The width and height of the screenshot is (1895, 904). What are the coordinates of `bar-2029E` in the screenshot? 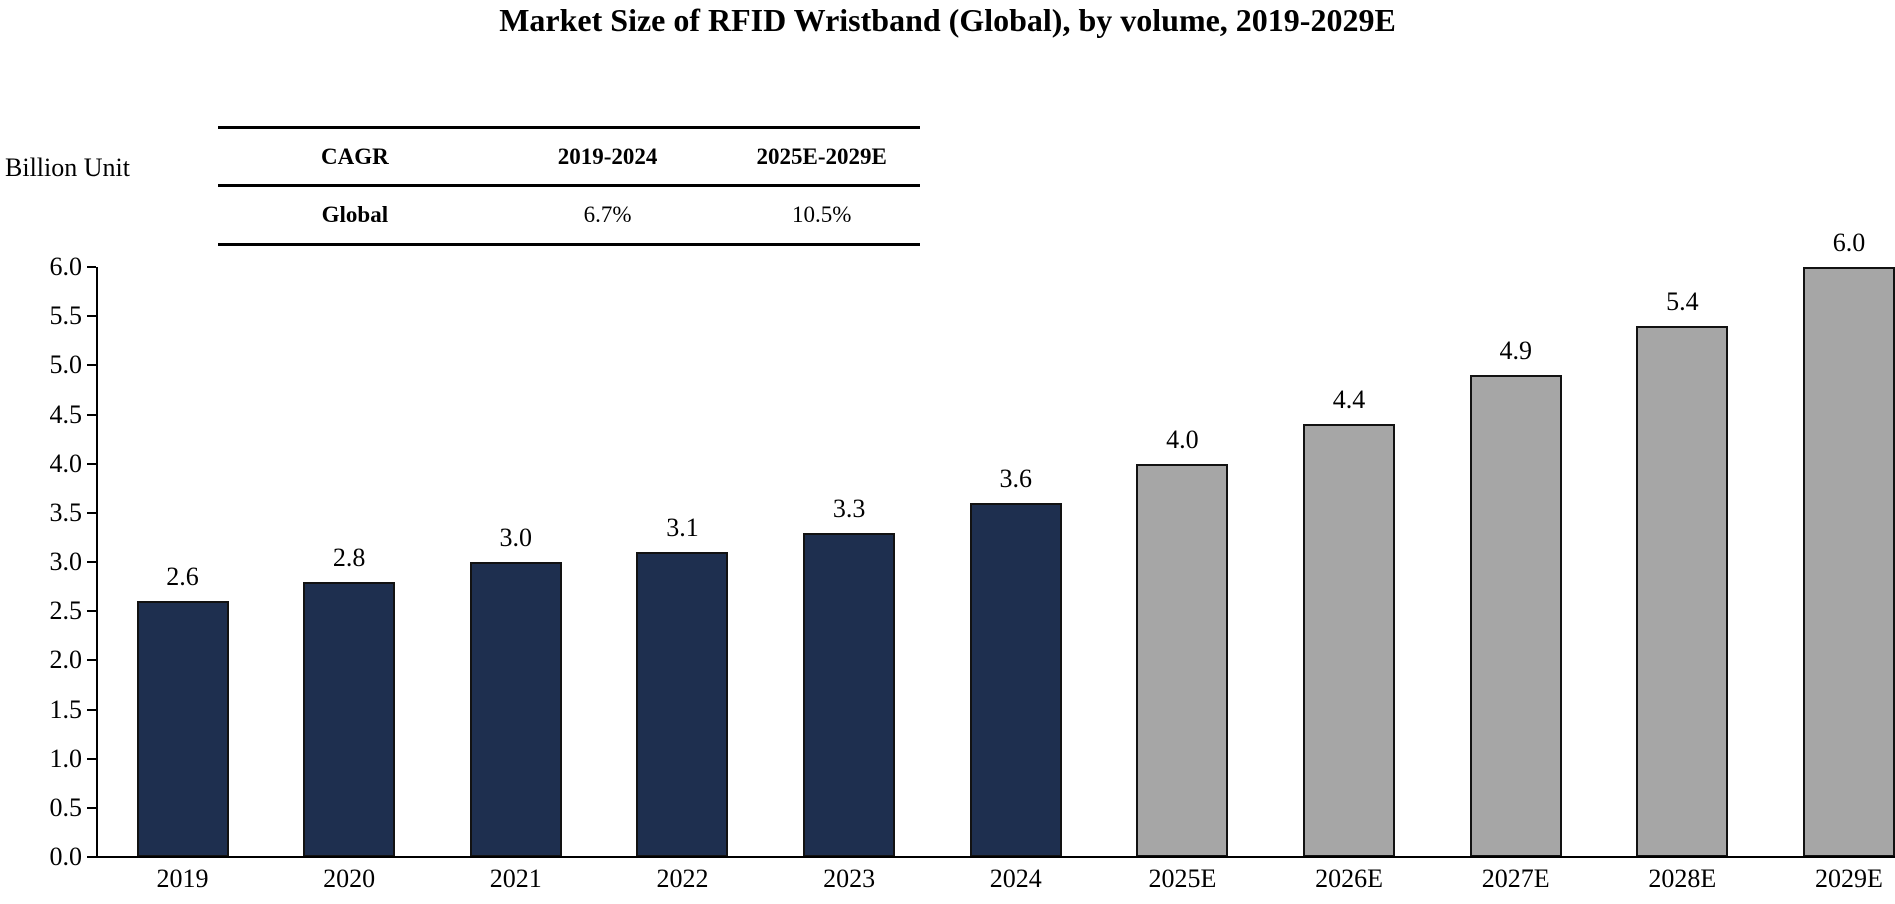 It's located at (1849, 562).